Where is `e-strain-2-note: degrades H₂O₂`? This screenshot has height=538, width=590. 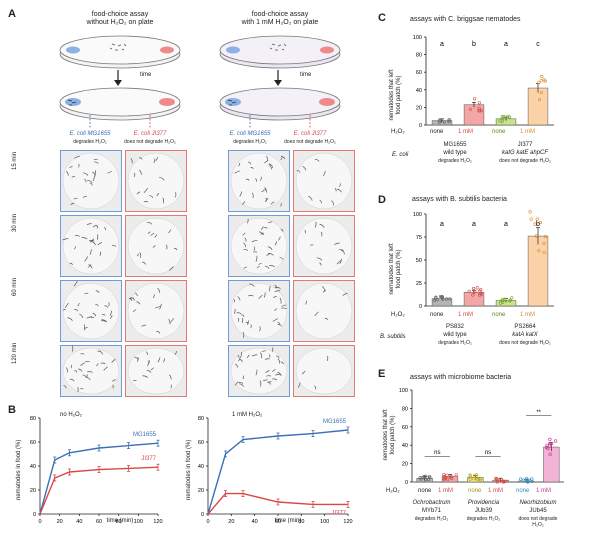 e-strain-2-note: degrades H₂O₂ is located at coordinates (483, 519).